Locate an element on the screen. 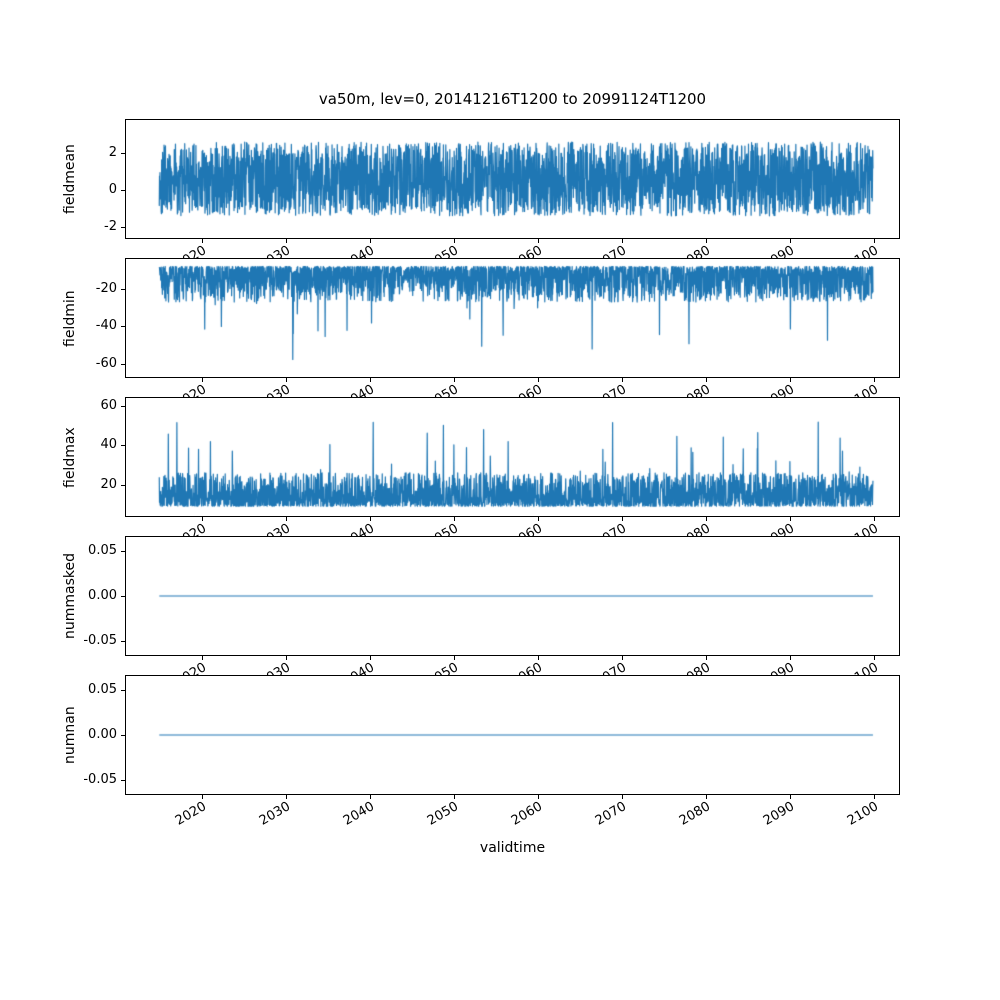  plot-area-nummasked is located at coordinates (512, 596).